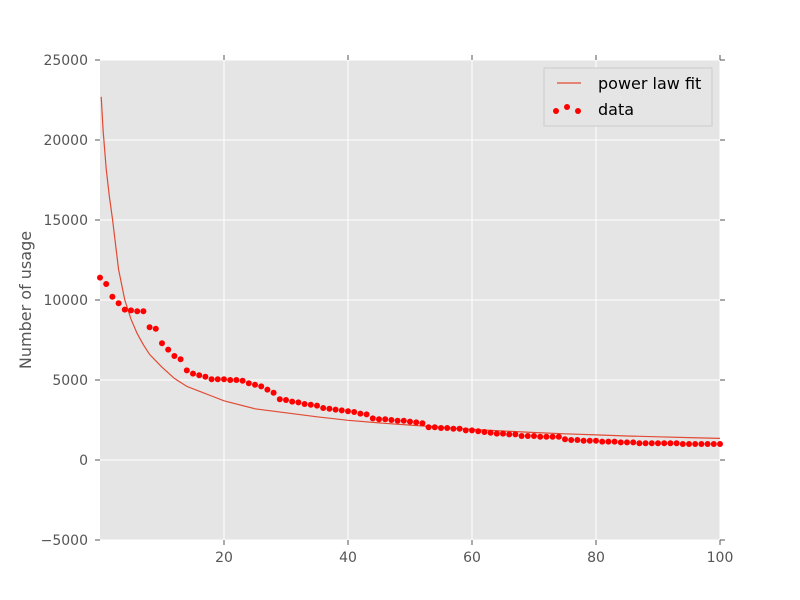  Describe the element at coordinates (64, 541) in the screenshot. I see `y-tick-label: −5000` at that location.